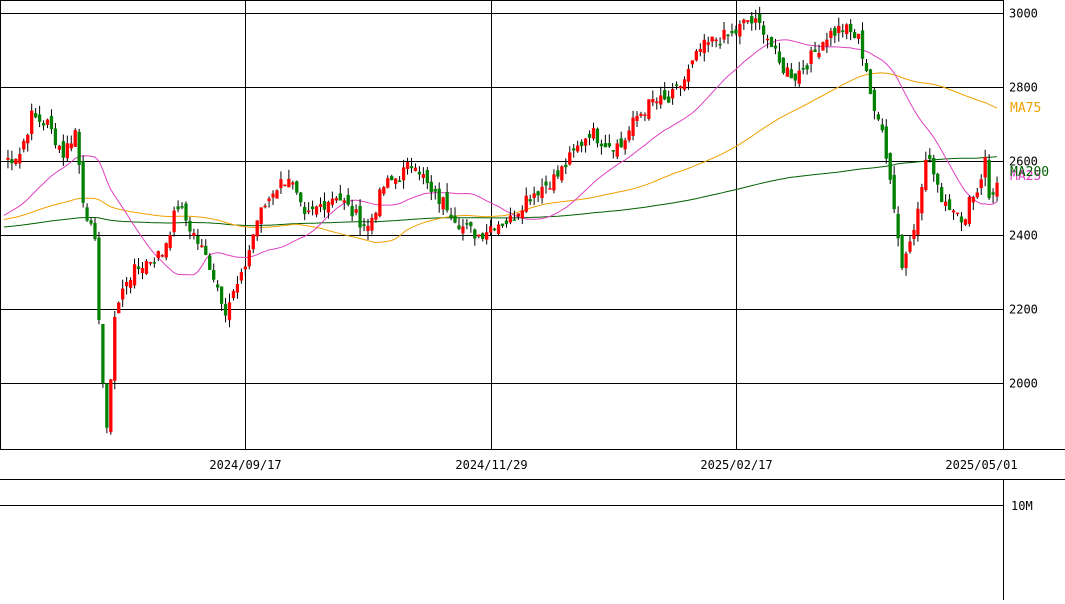 Image resolution: width=1065 pixels, height=604 pixels. I want to click on date-tick-label: 2025/05/01, so click(981, 465).